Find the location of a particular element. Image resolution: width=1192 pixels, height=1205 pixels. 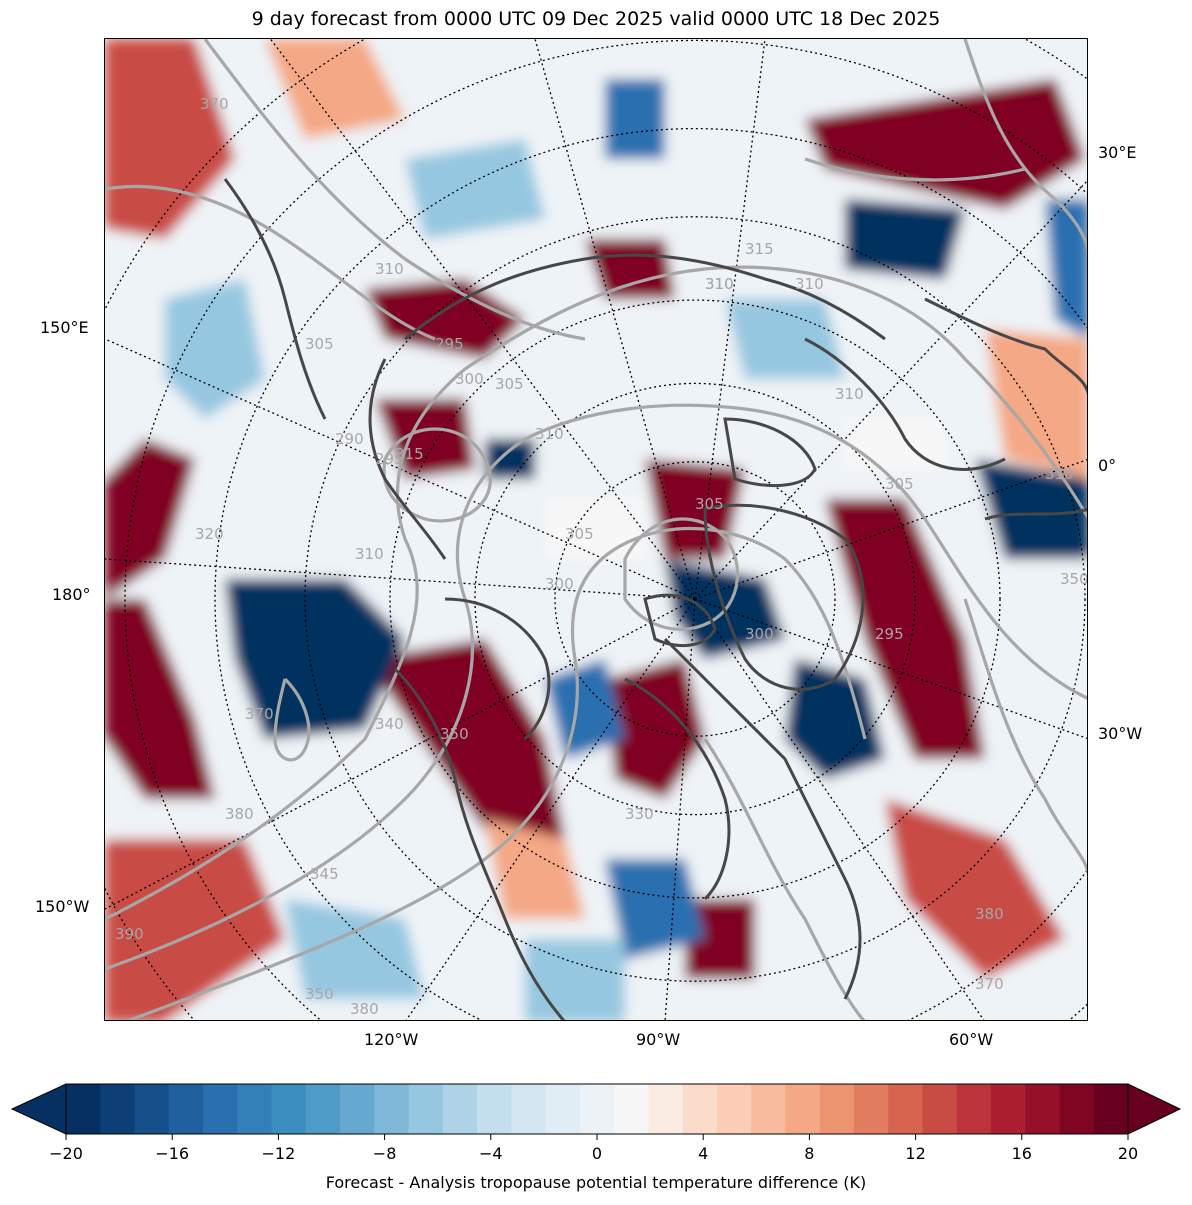

latitude-circle is located at coordinates (695, 599).